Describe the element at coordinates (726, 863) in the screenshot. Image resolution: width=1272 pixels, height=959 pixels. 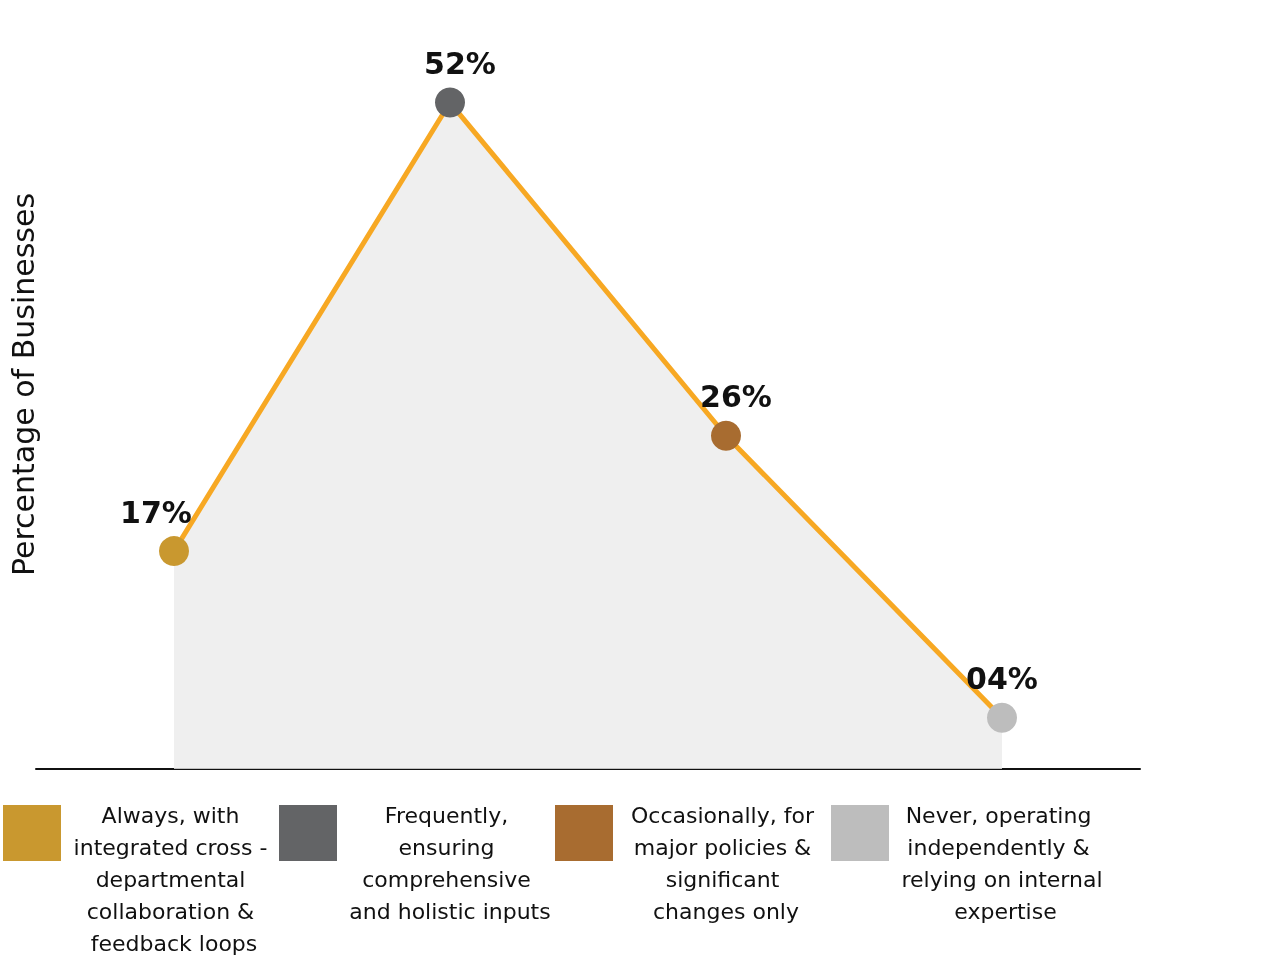
I see `x-tick-label: Occasionally, for major policies & significant changes only` at that location.